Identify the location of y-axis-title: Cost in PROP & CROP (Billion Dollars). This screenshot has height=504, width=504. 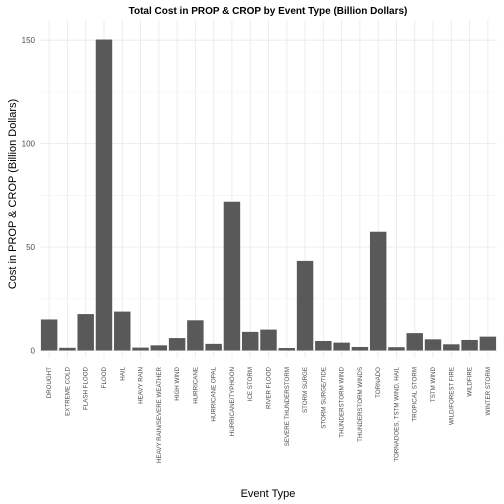
(13, 194).